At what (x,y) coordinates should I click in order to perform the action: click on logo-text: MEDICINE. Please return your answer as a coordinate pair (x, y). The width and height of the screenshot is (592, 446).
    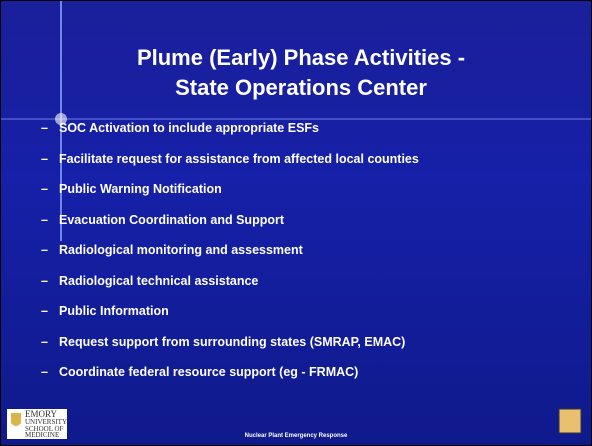
    Looking at the image, I should click on (42, 435).